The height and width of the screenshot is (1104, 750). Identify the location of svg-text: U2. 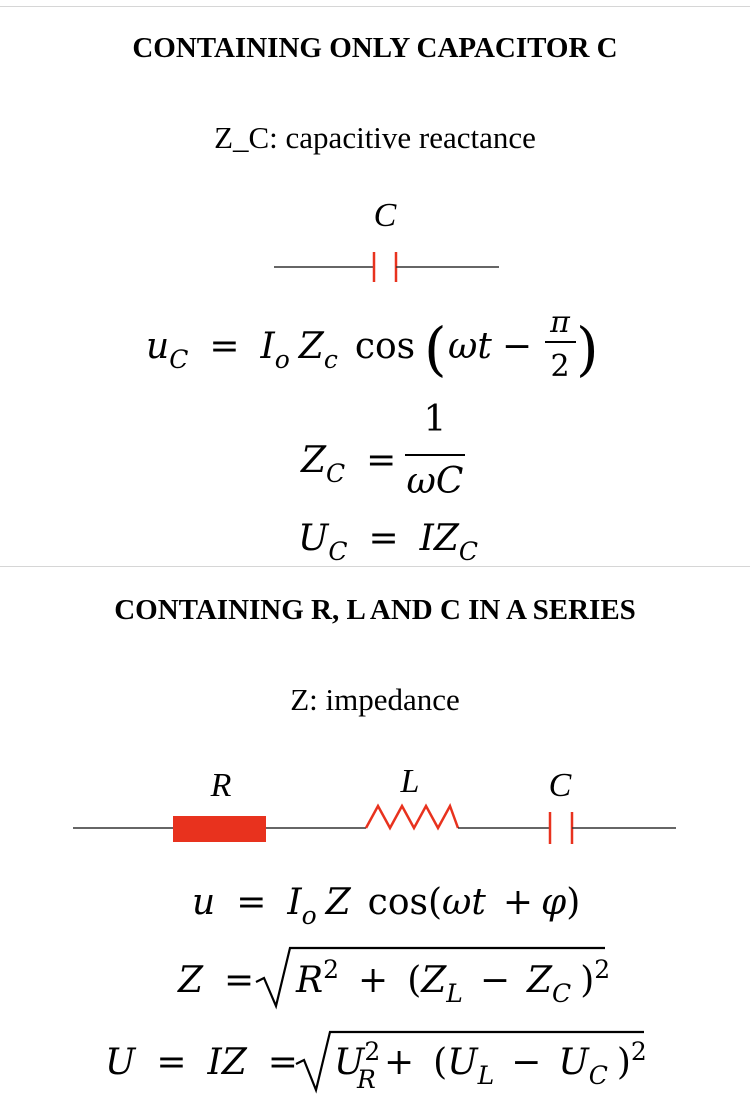
(357, 1060).